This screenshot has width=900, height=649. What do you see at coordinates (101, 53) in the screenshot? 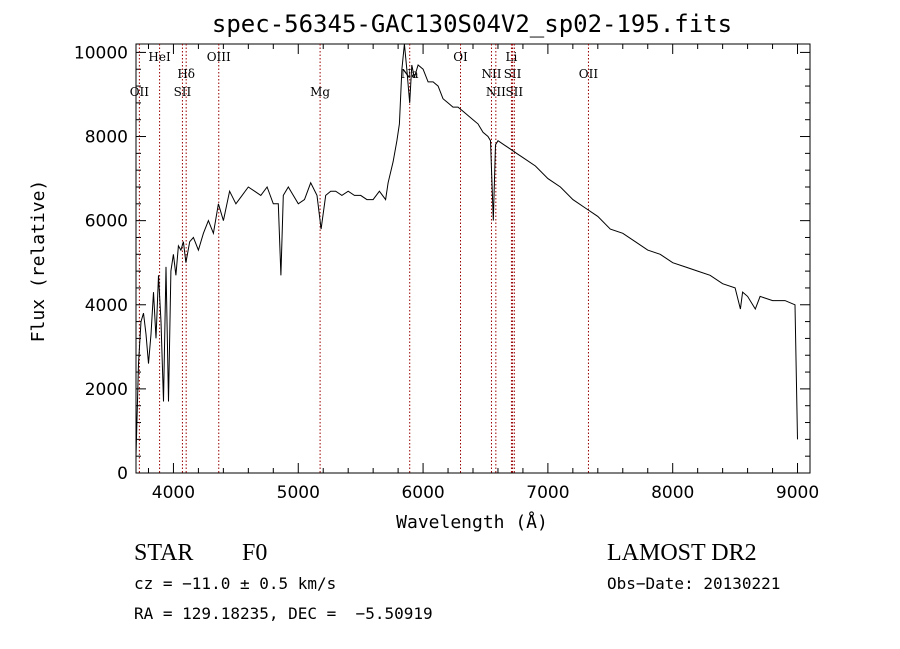
I see `y-tick-label: 10000` at bounding box center [101, 53].